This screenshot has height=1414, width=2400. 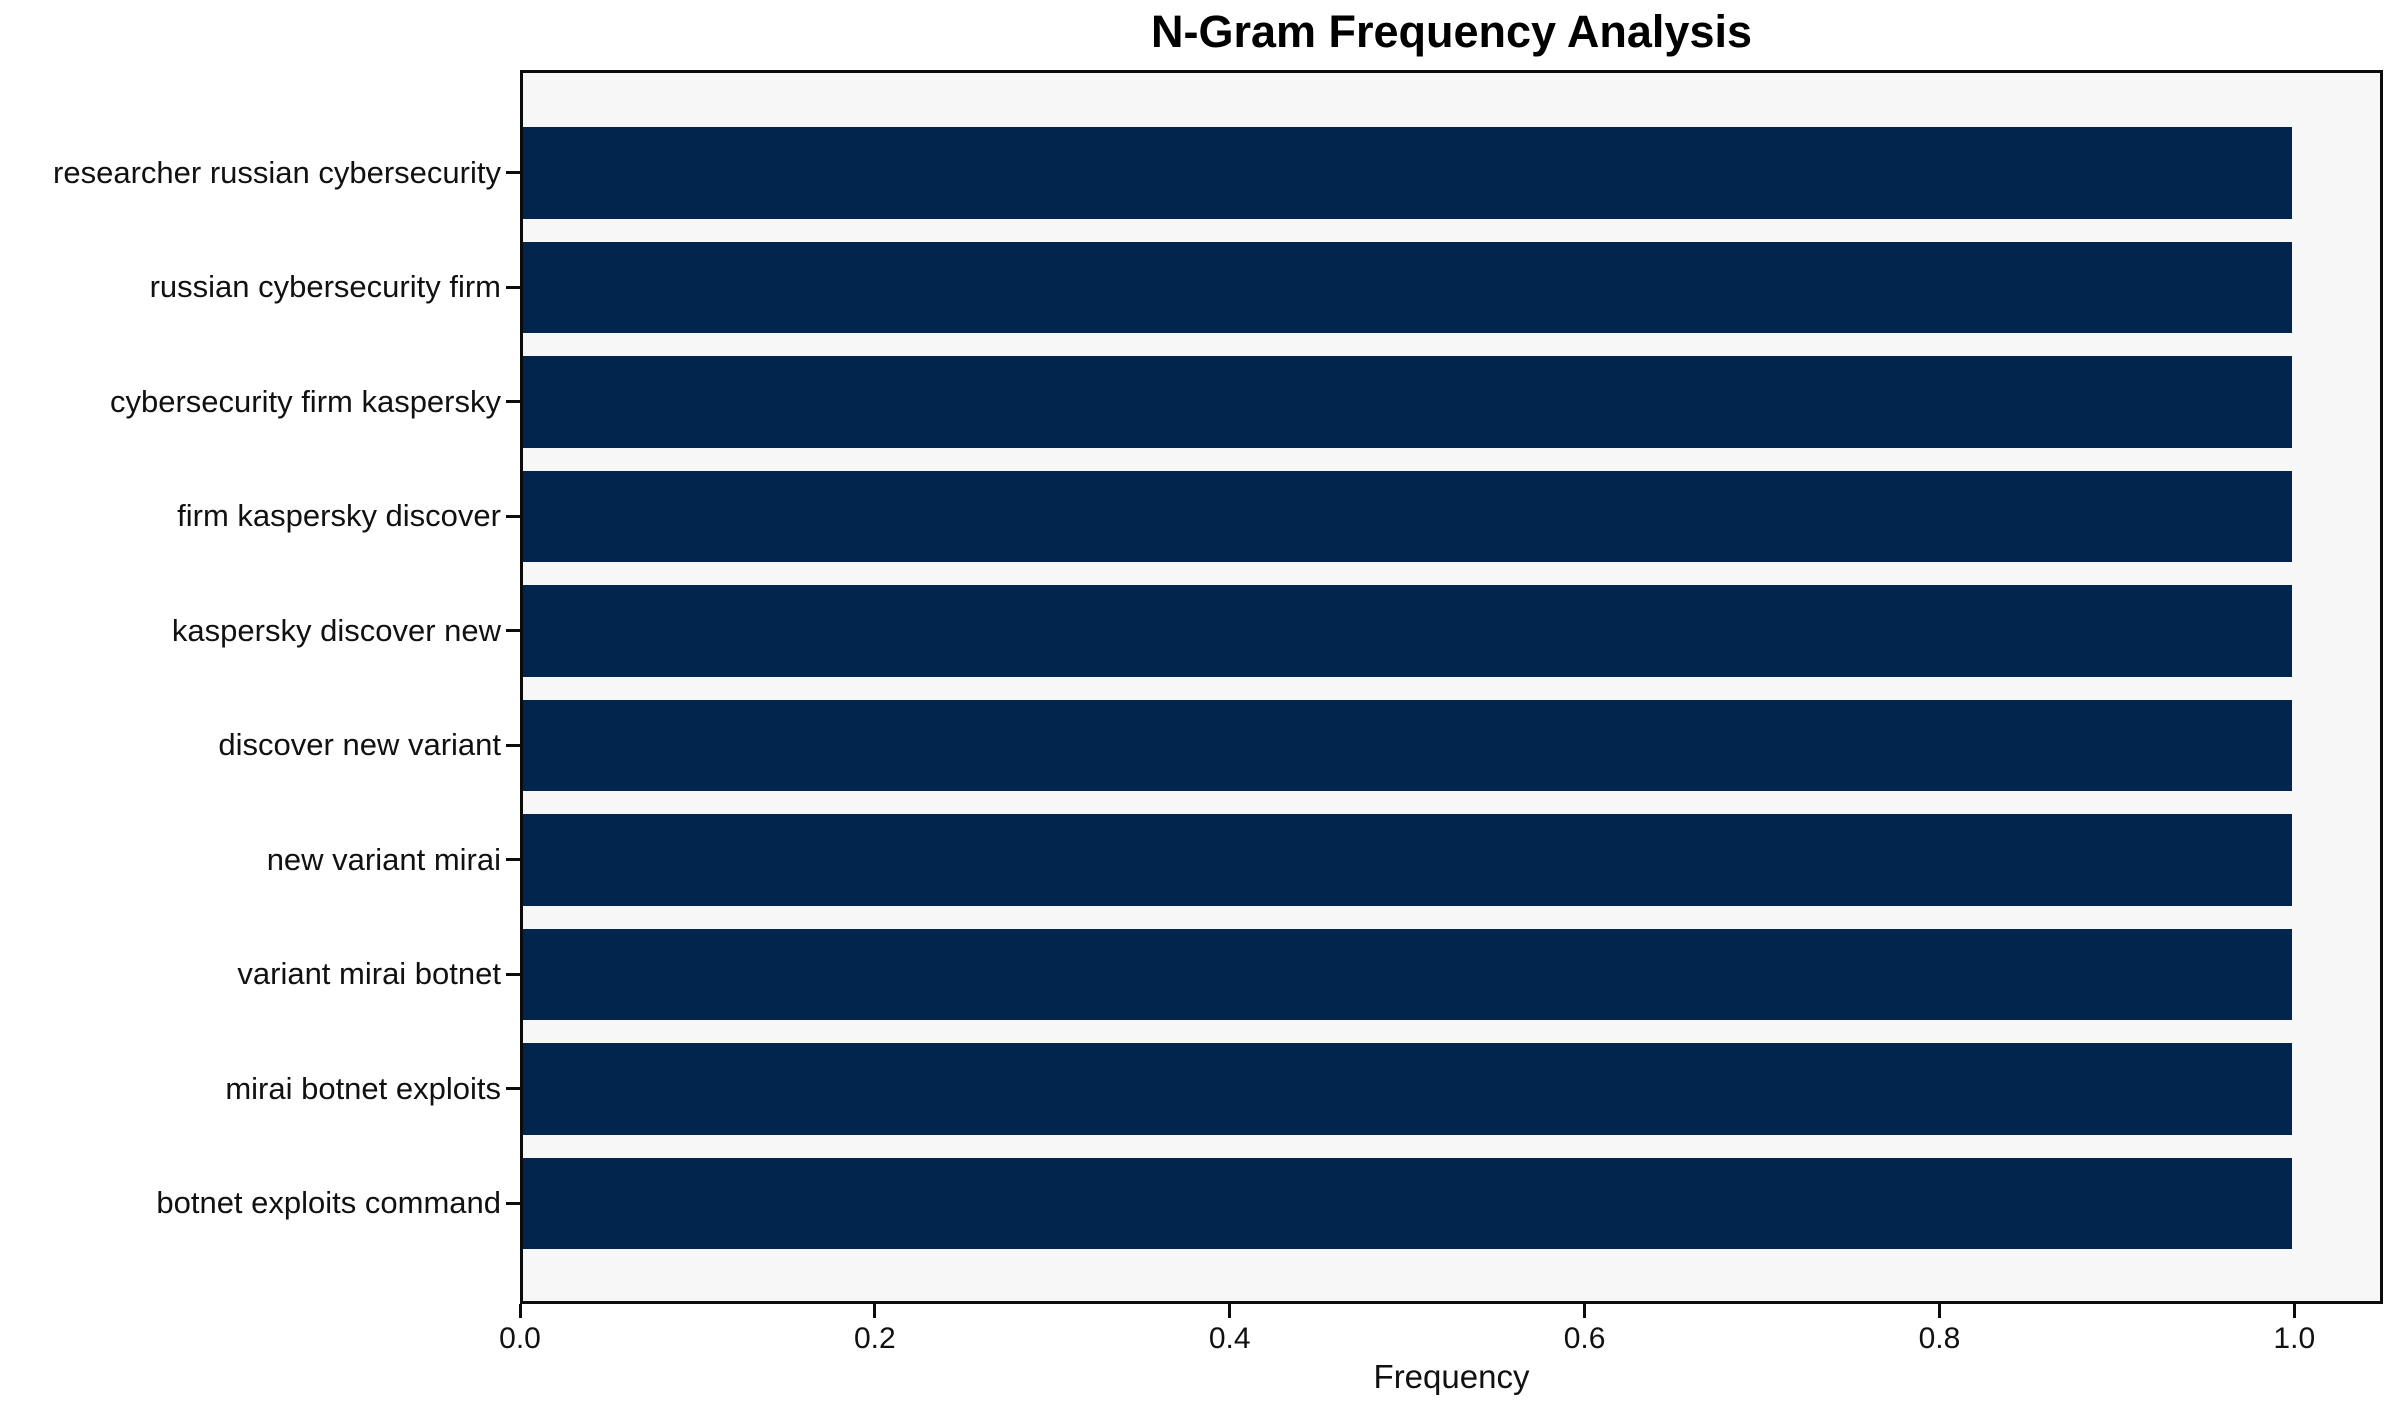 What do you see at coordinates (1451, 31) in the screenshot?
I see `chart-title: N-Gram Frequency Analysis` at bounding box center [1451, 31].